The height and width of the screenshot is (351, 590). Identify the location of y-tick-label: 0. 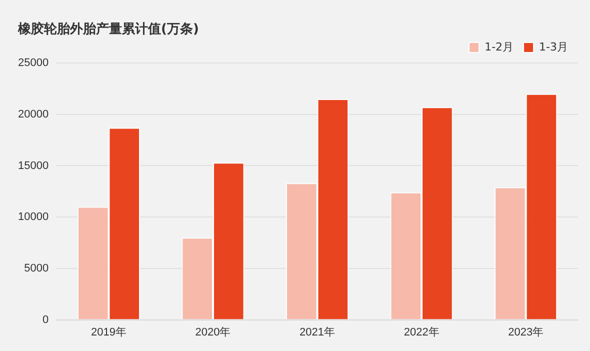
(45, 320).